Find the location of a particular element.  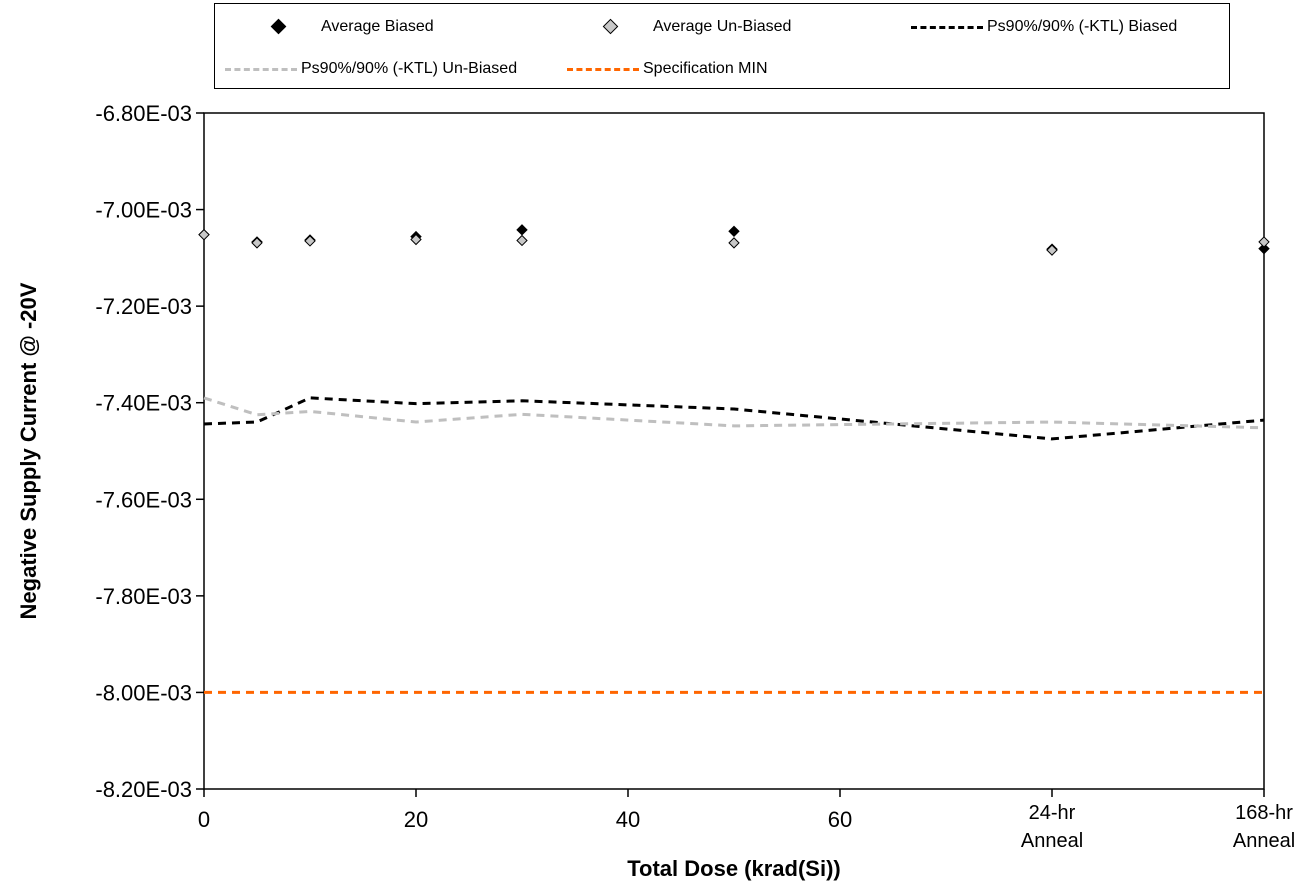

x-tick-label: 60 is located at coordinates (840, 819).